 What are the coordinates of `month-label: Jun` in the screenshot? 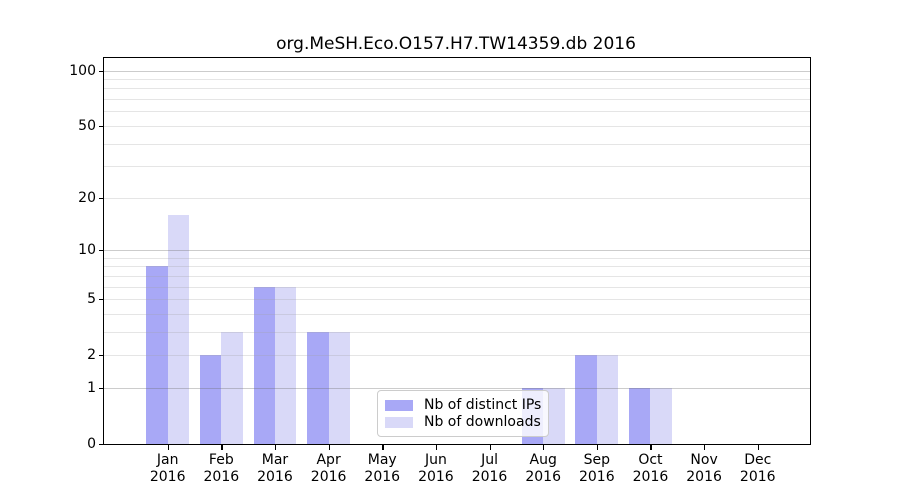 It's located at (435, 460).